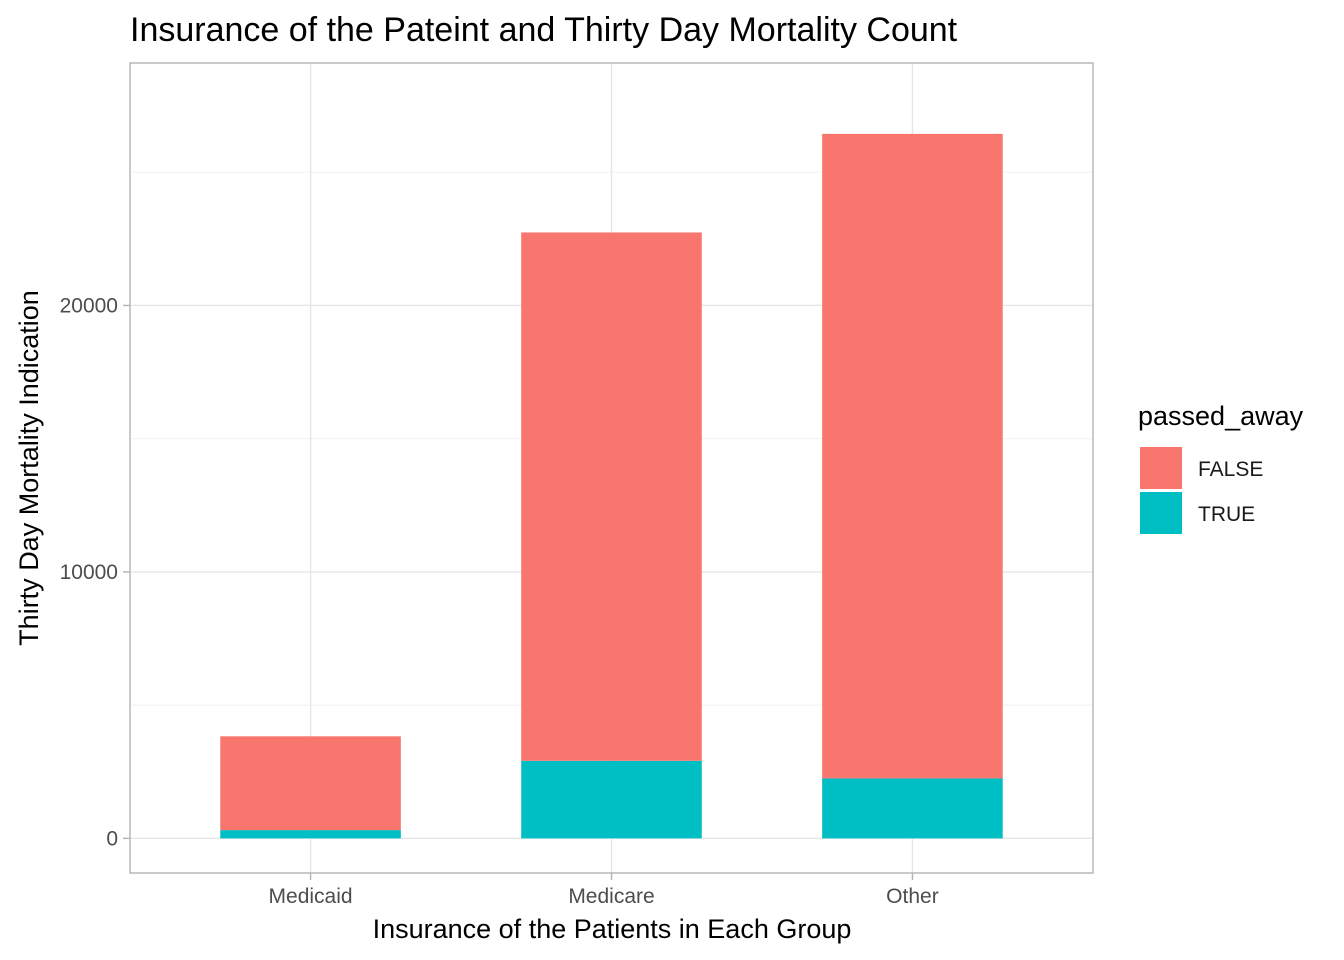 This screenshot has width=1344, height=960. I want to click on bar-medicaid-true, so click(310, 834).